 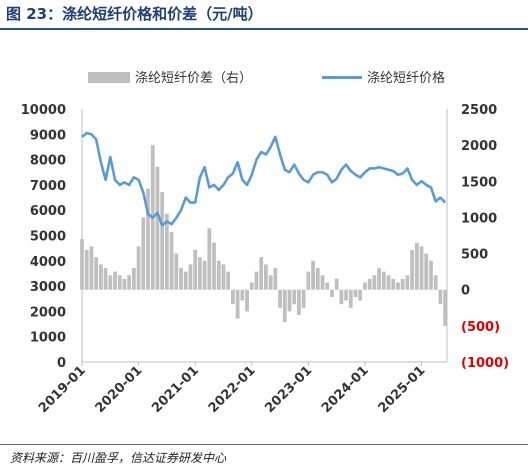 I want to click on y-left-tick-label: 7000, so click(x=48, y=186).